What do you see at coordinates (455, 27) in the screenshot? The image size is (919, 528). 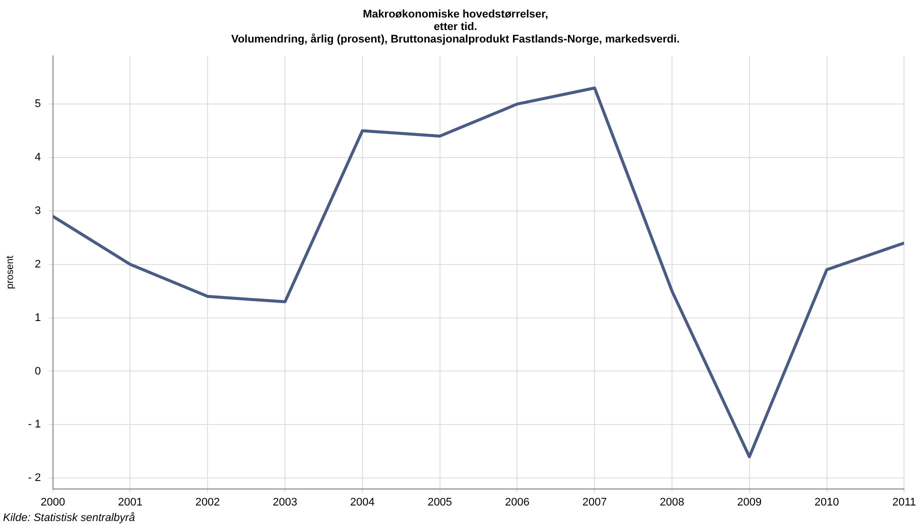 I see `chart-title: Makroøkonomiske hovedstørrelser, etter tid. Volumendring, årlig (prosent), Bruttonasjonalprodukt Fastlands-Norge, markedsverdi.` at bounding box center [455, 27].